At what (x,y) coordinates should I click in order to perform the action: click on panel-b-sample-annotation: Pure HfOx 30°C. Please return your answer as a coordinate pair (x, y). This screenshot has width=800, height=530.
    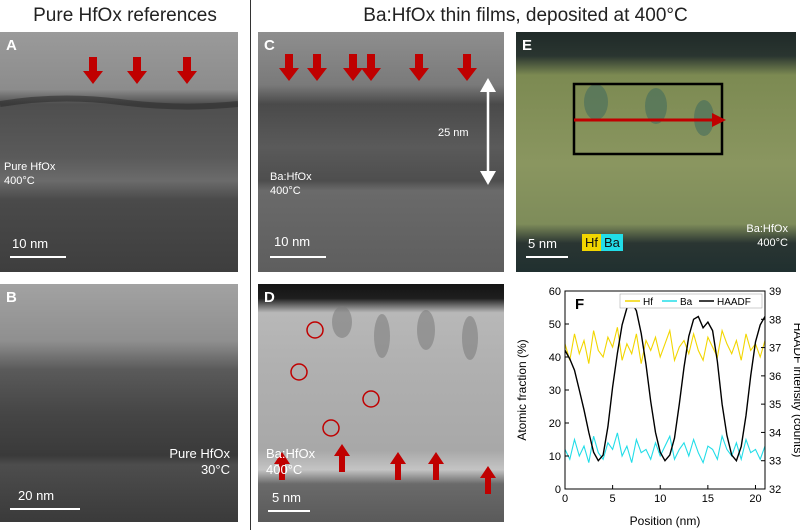
    Looking at the image, I should click on (199, 462).